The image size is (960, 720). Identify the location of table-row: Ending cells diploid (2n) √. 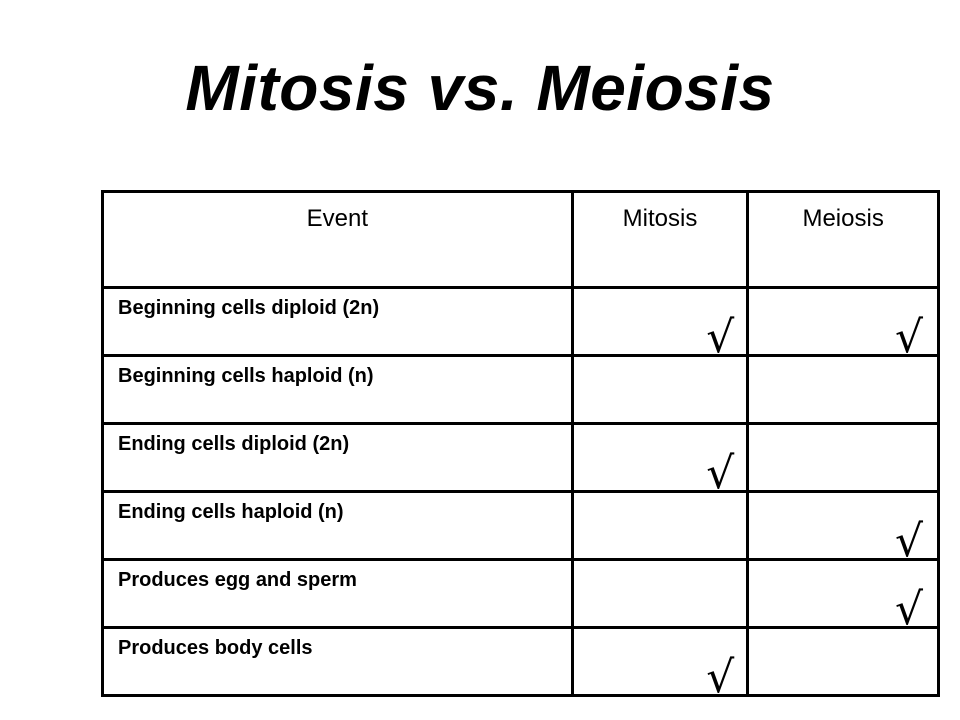
(520, 459).